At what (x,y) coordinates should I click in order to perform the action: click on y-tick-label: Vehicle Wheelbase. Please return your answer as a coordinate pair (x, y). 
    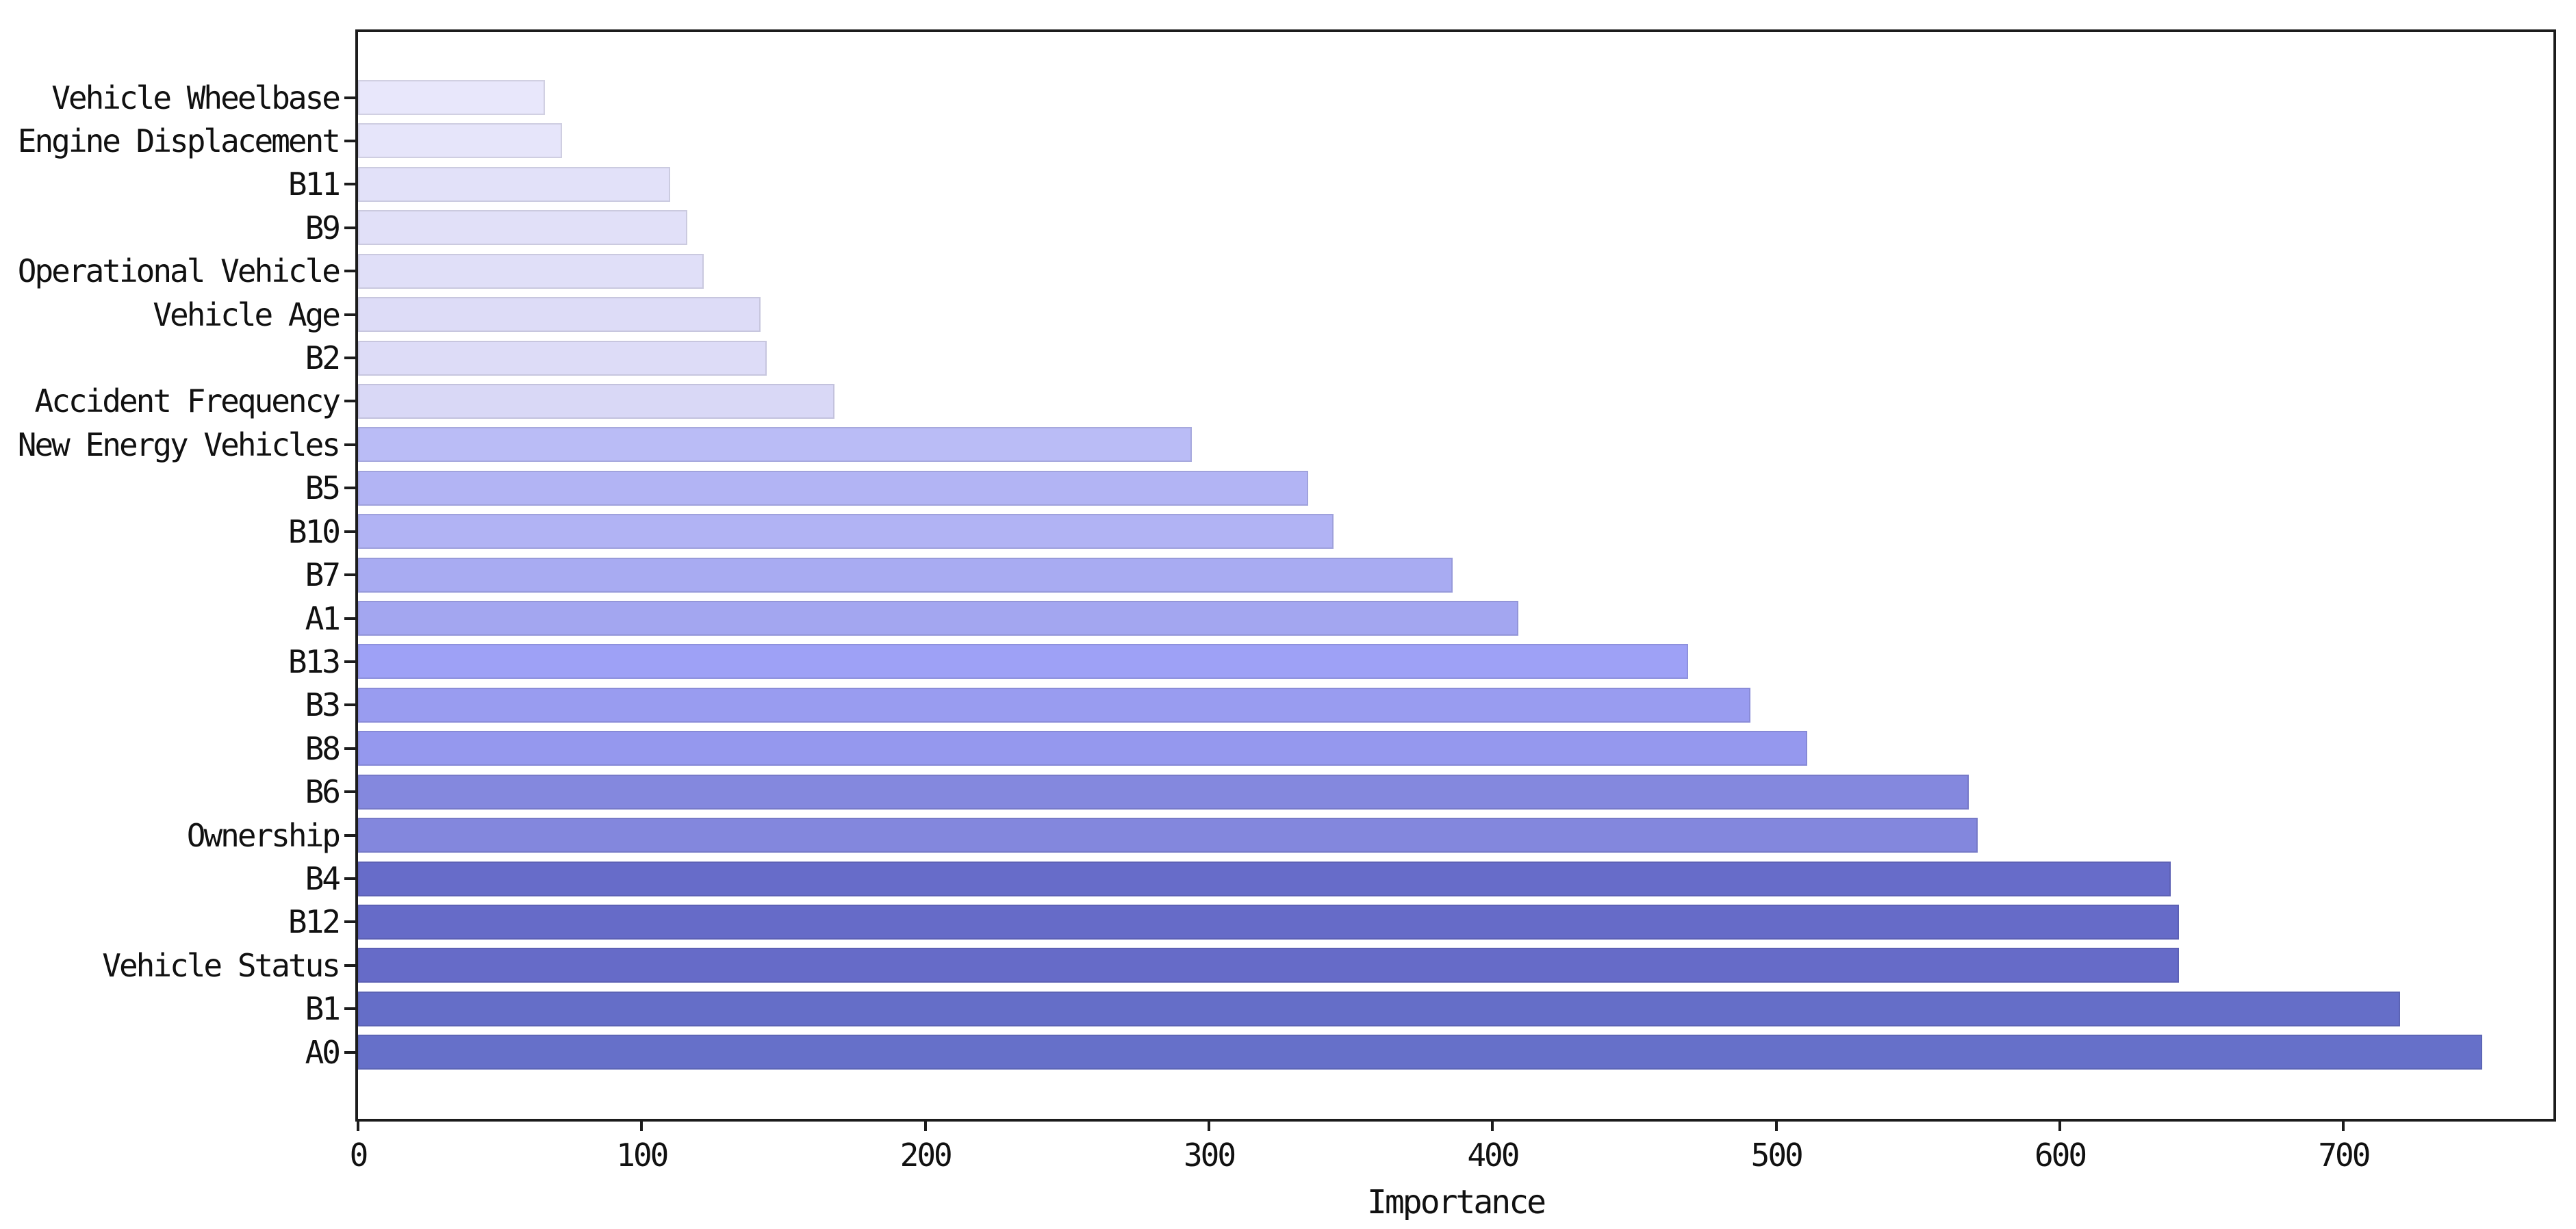
    Looking at the image, I should click on (196, 97).